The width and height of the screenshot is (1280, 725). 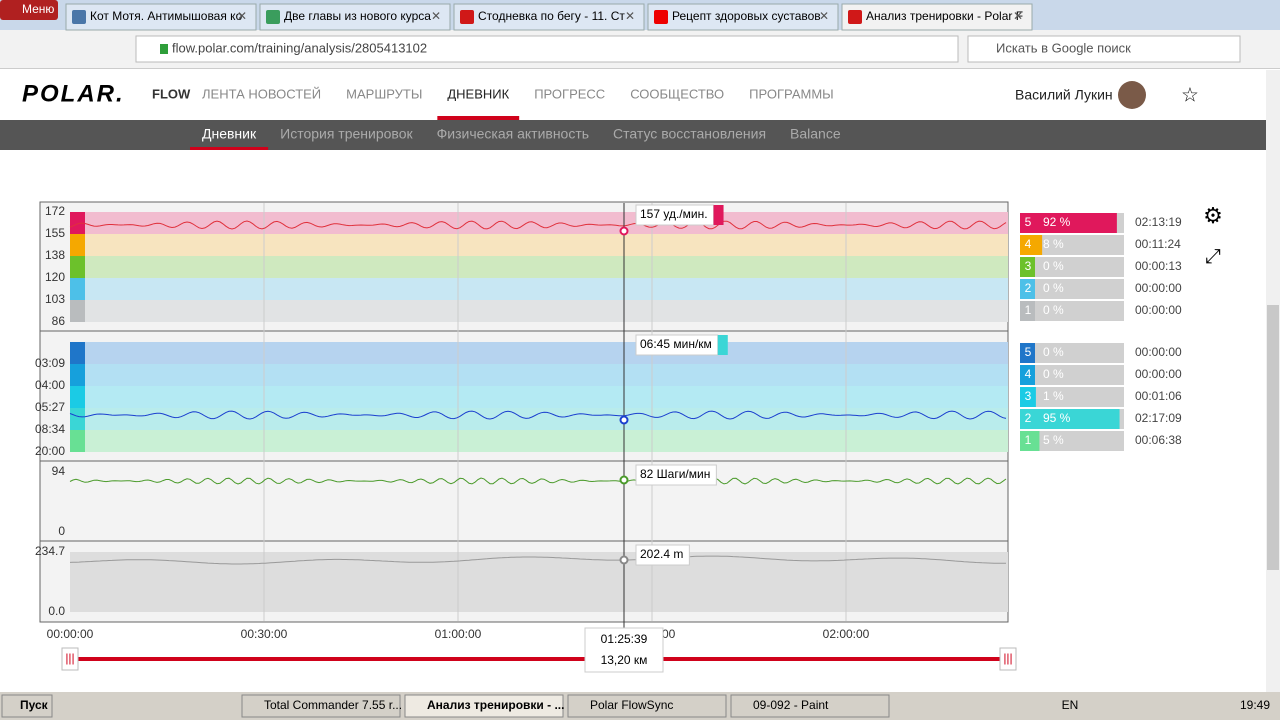 What do you see at coordinates (55, 211) in the screenshot?
I see `y-axis-label: 172` at bounding box center [55, 211].